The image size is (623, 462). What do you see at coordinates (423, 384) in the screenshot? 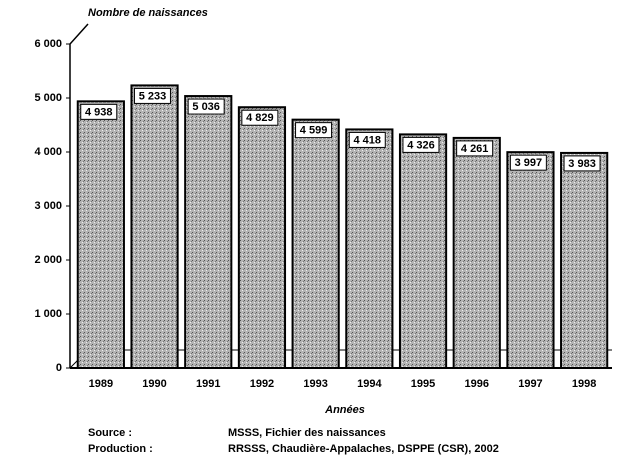
I see `x-tick-label: 1995` at bounding box center [423, 384].